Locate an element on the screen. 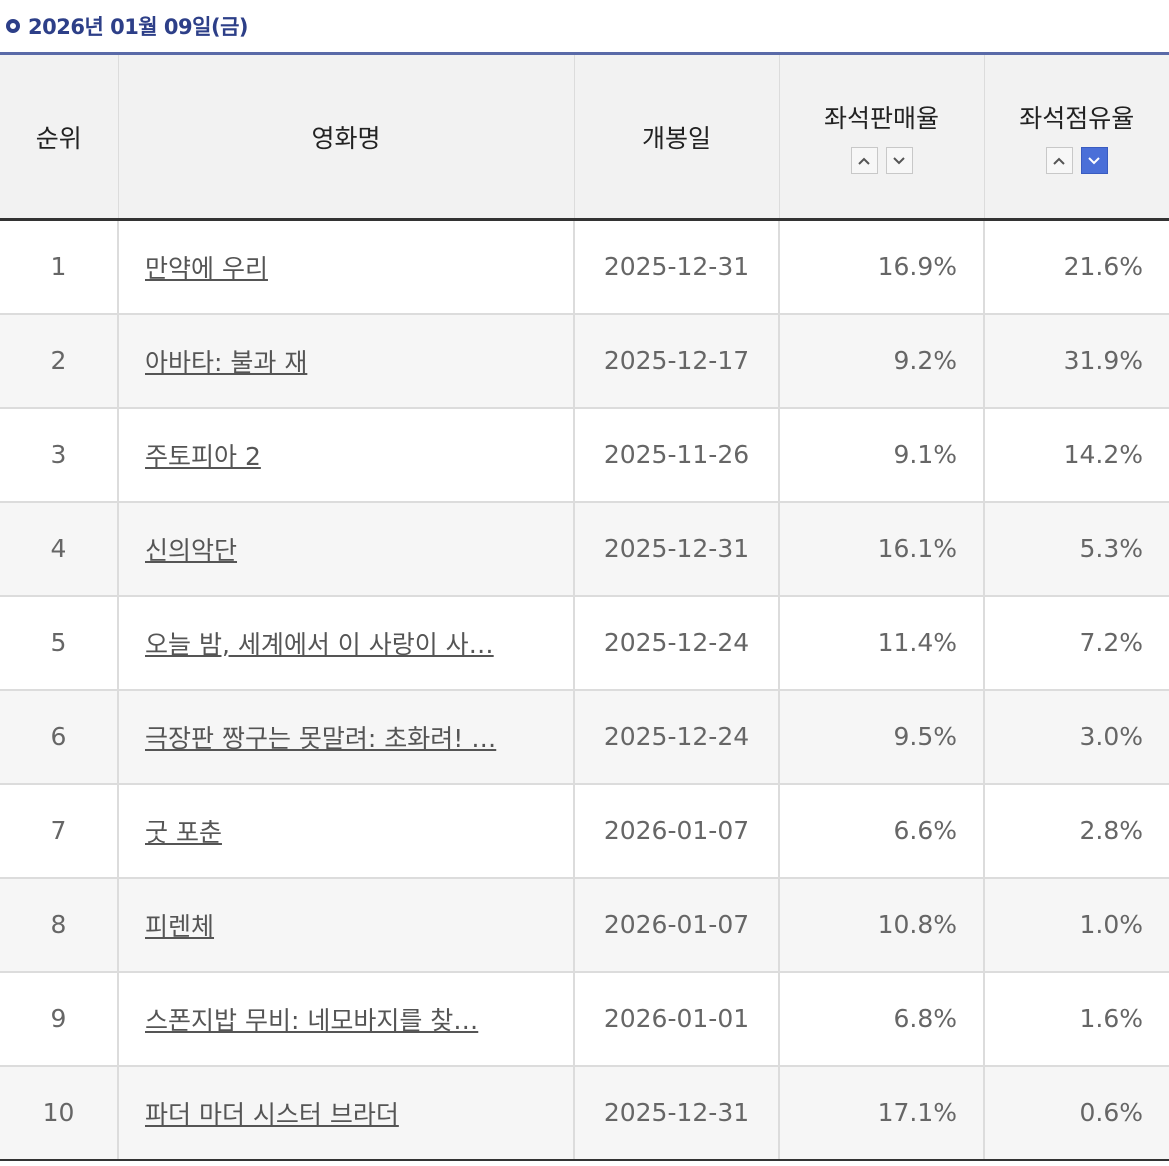 The width and height of the screenshot is (1169, 1166). title-cell: 피렌체 is located at coordinates (345, 925).